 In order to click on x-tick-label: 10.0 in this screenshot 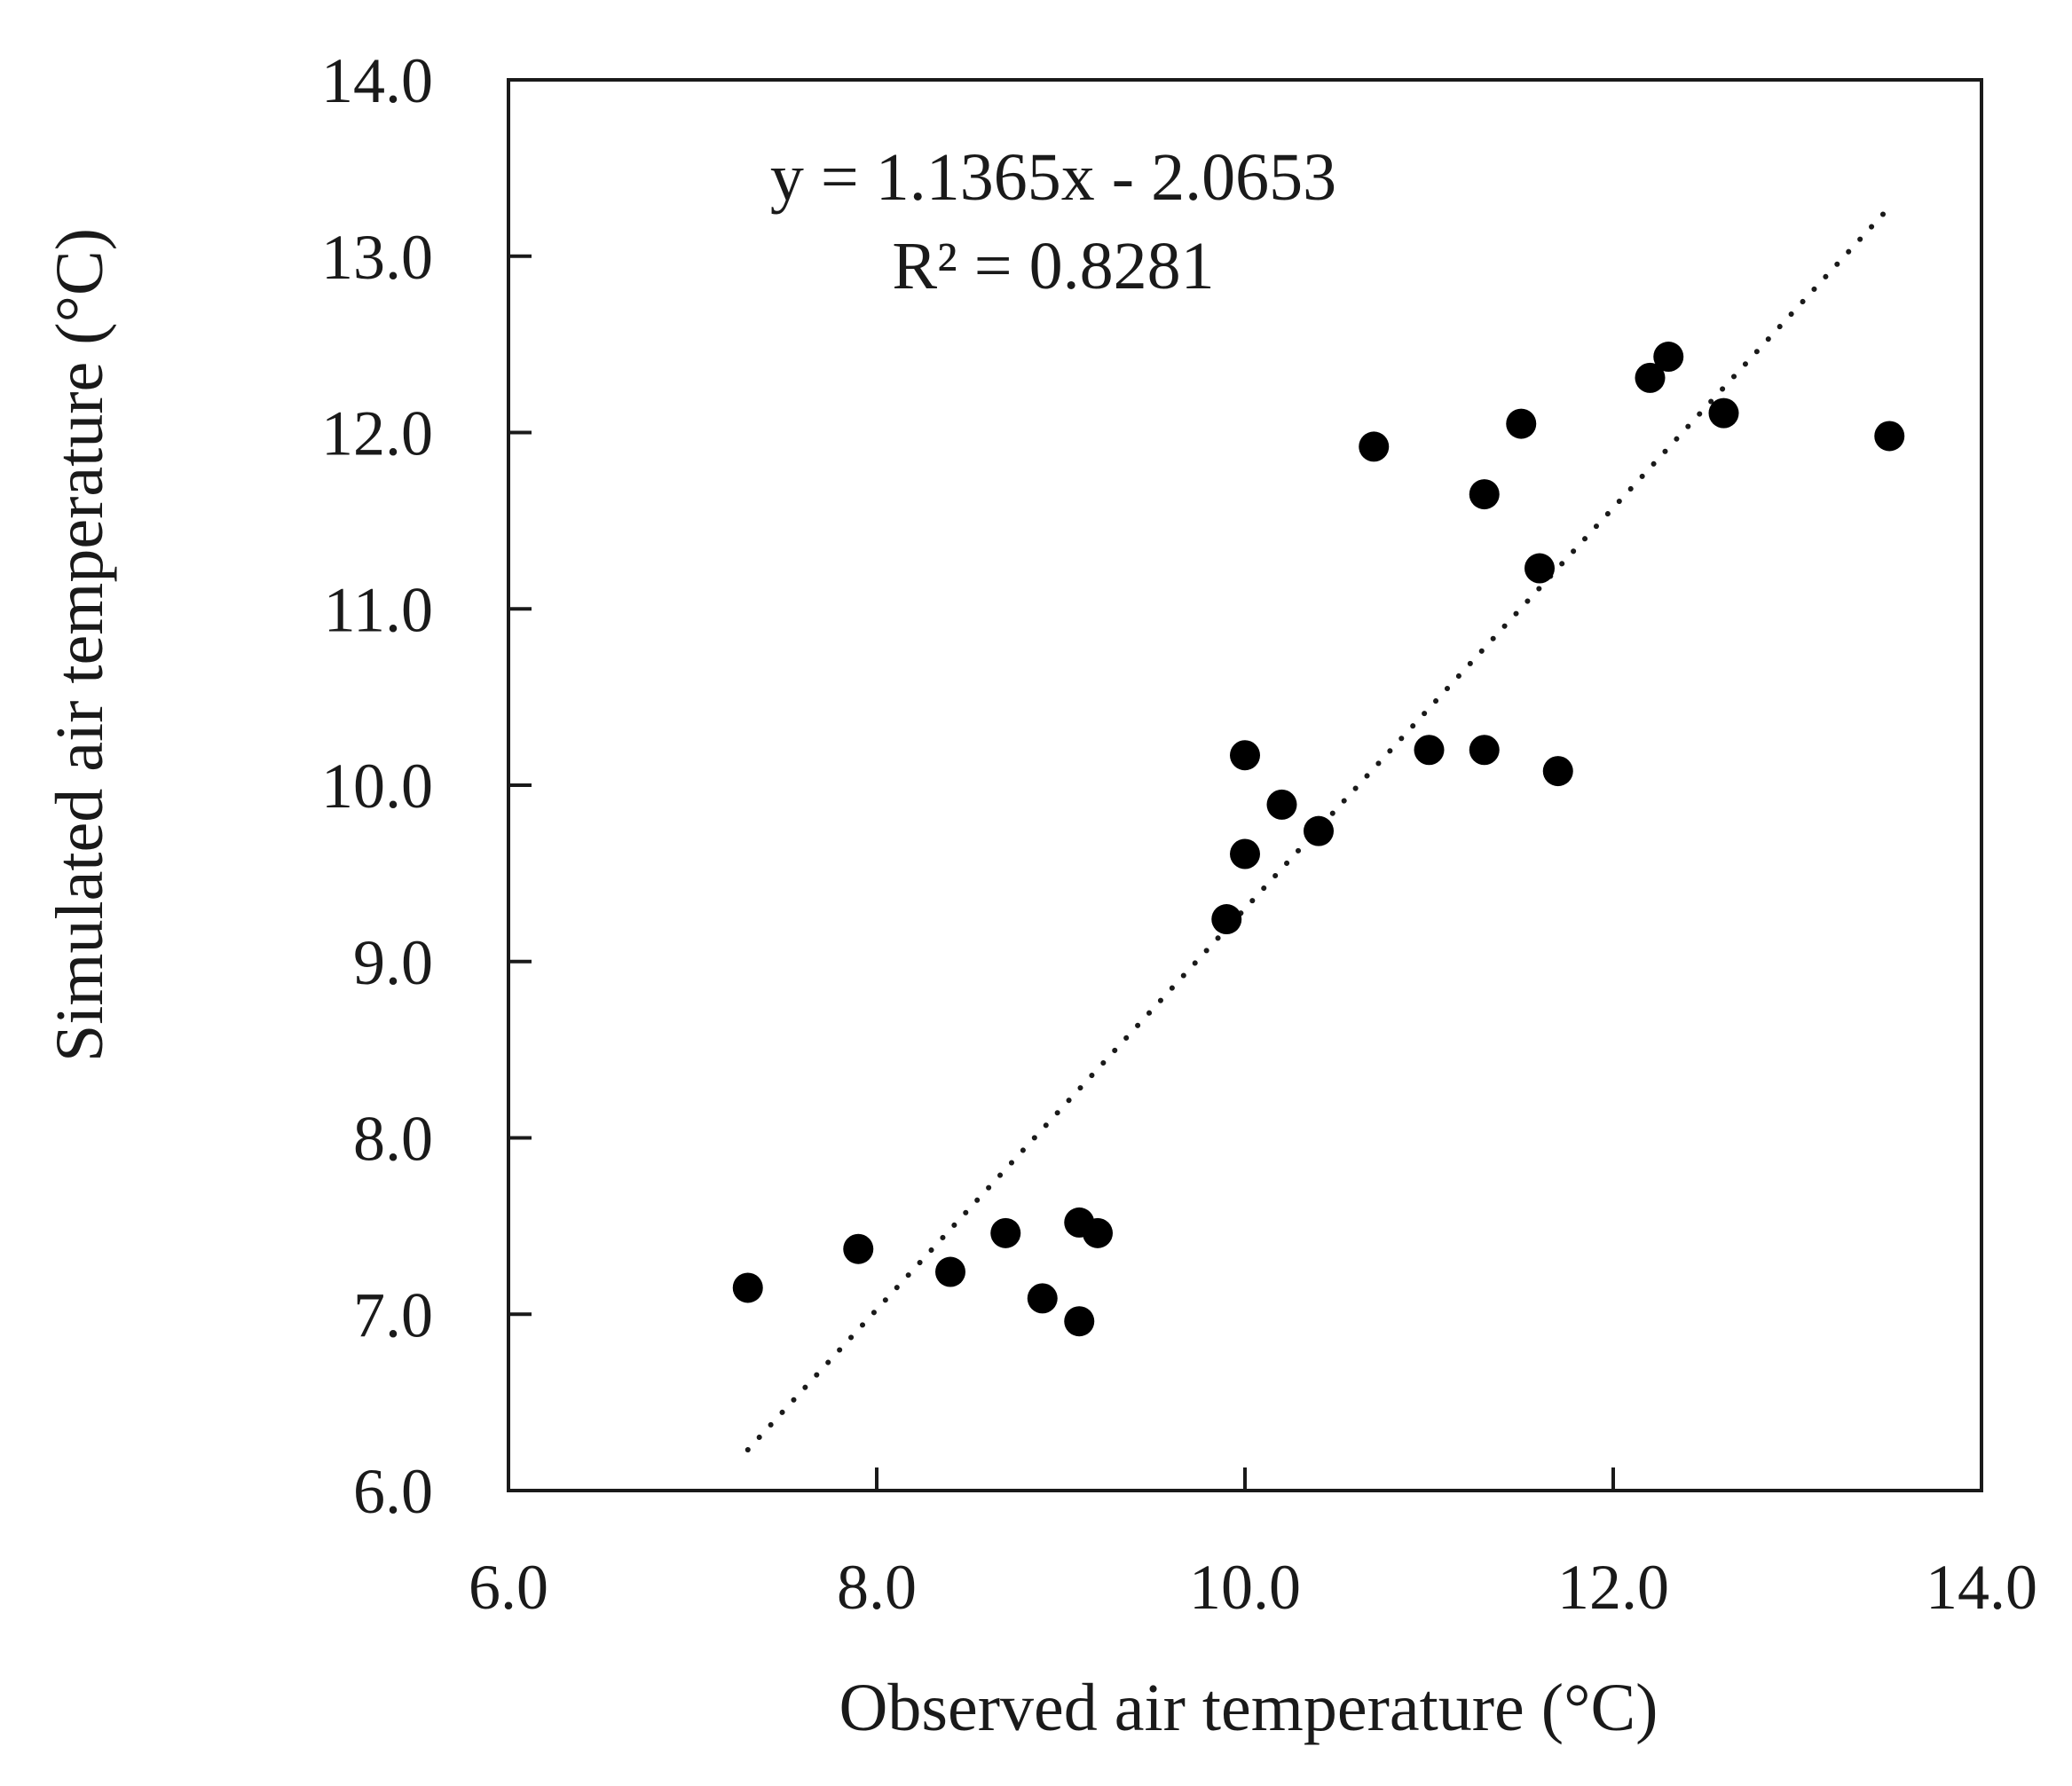, I will do `click(1245, 1587)`.